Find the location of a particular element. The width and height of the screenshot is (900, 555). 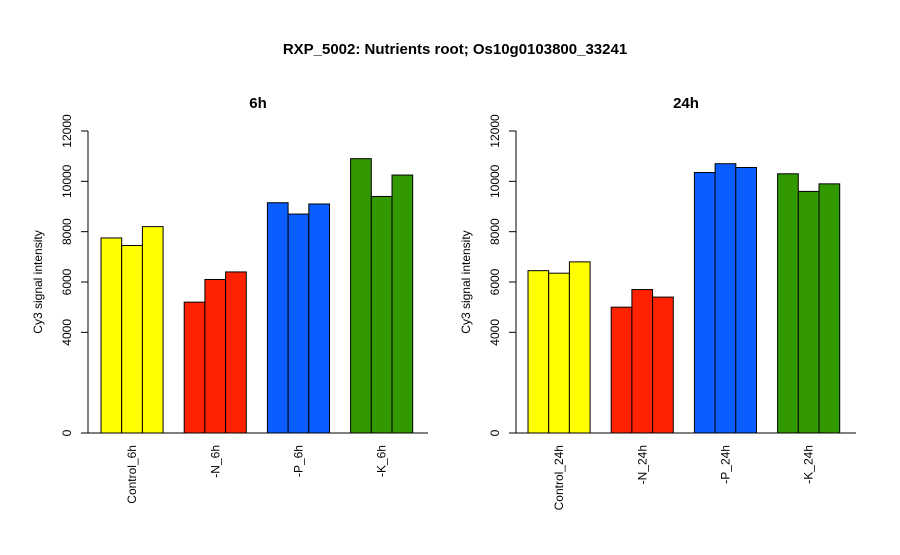

x-category-label: Control_6h is located at coordinates (132, 474).